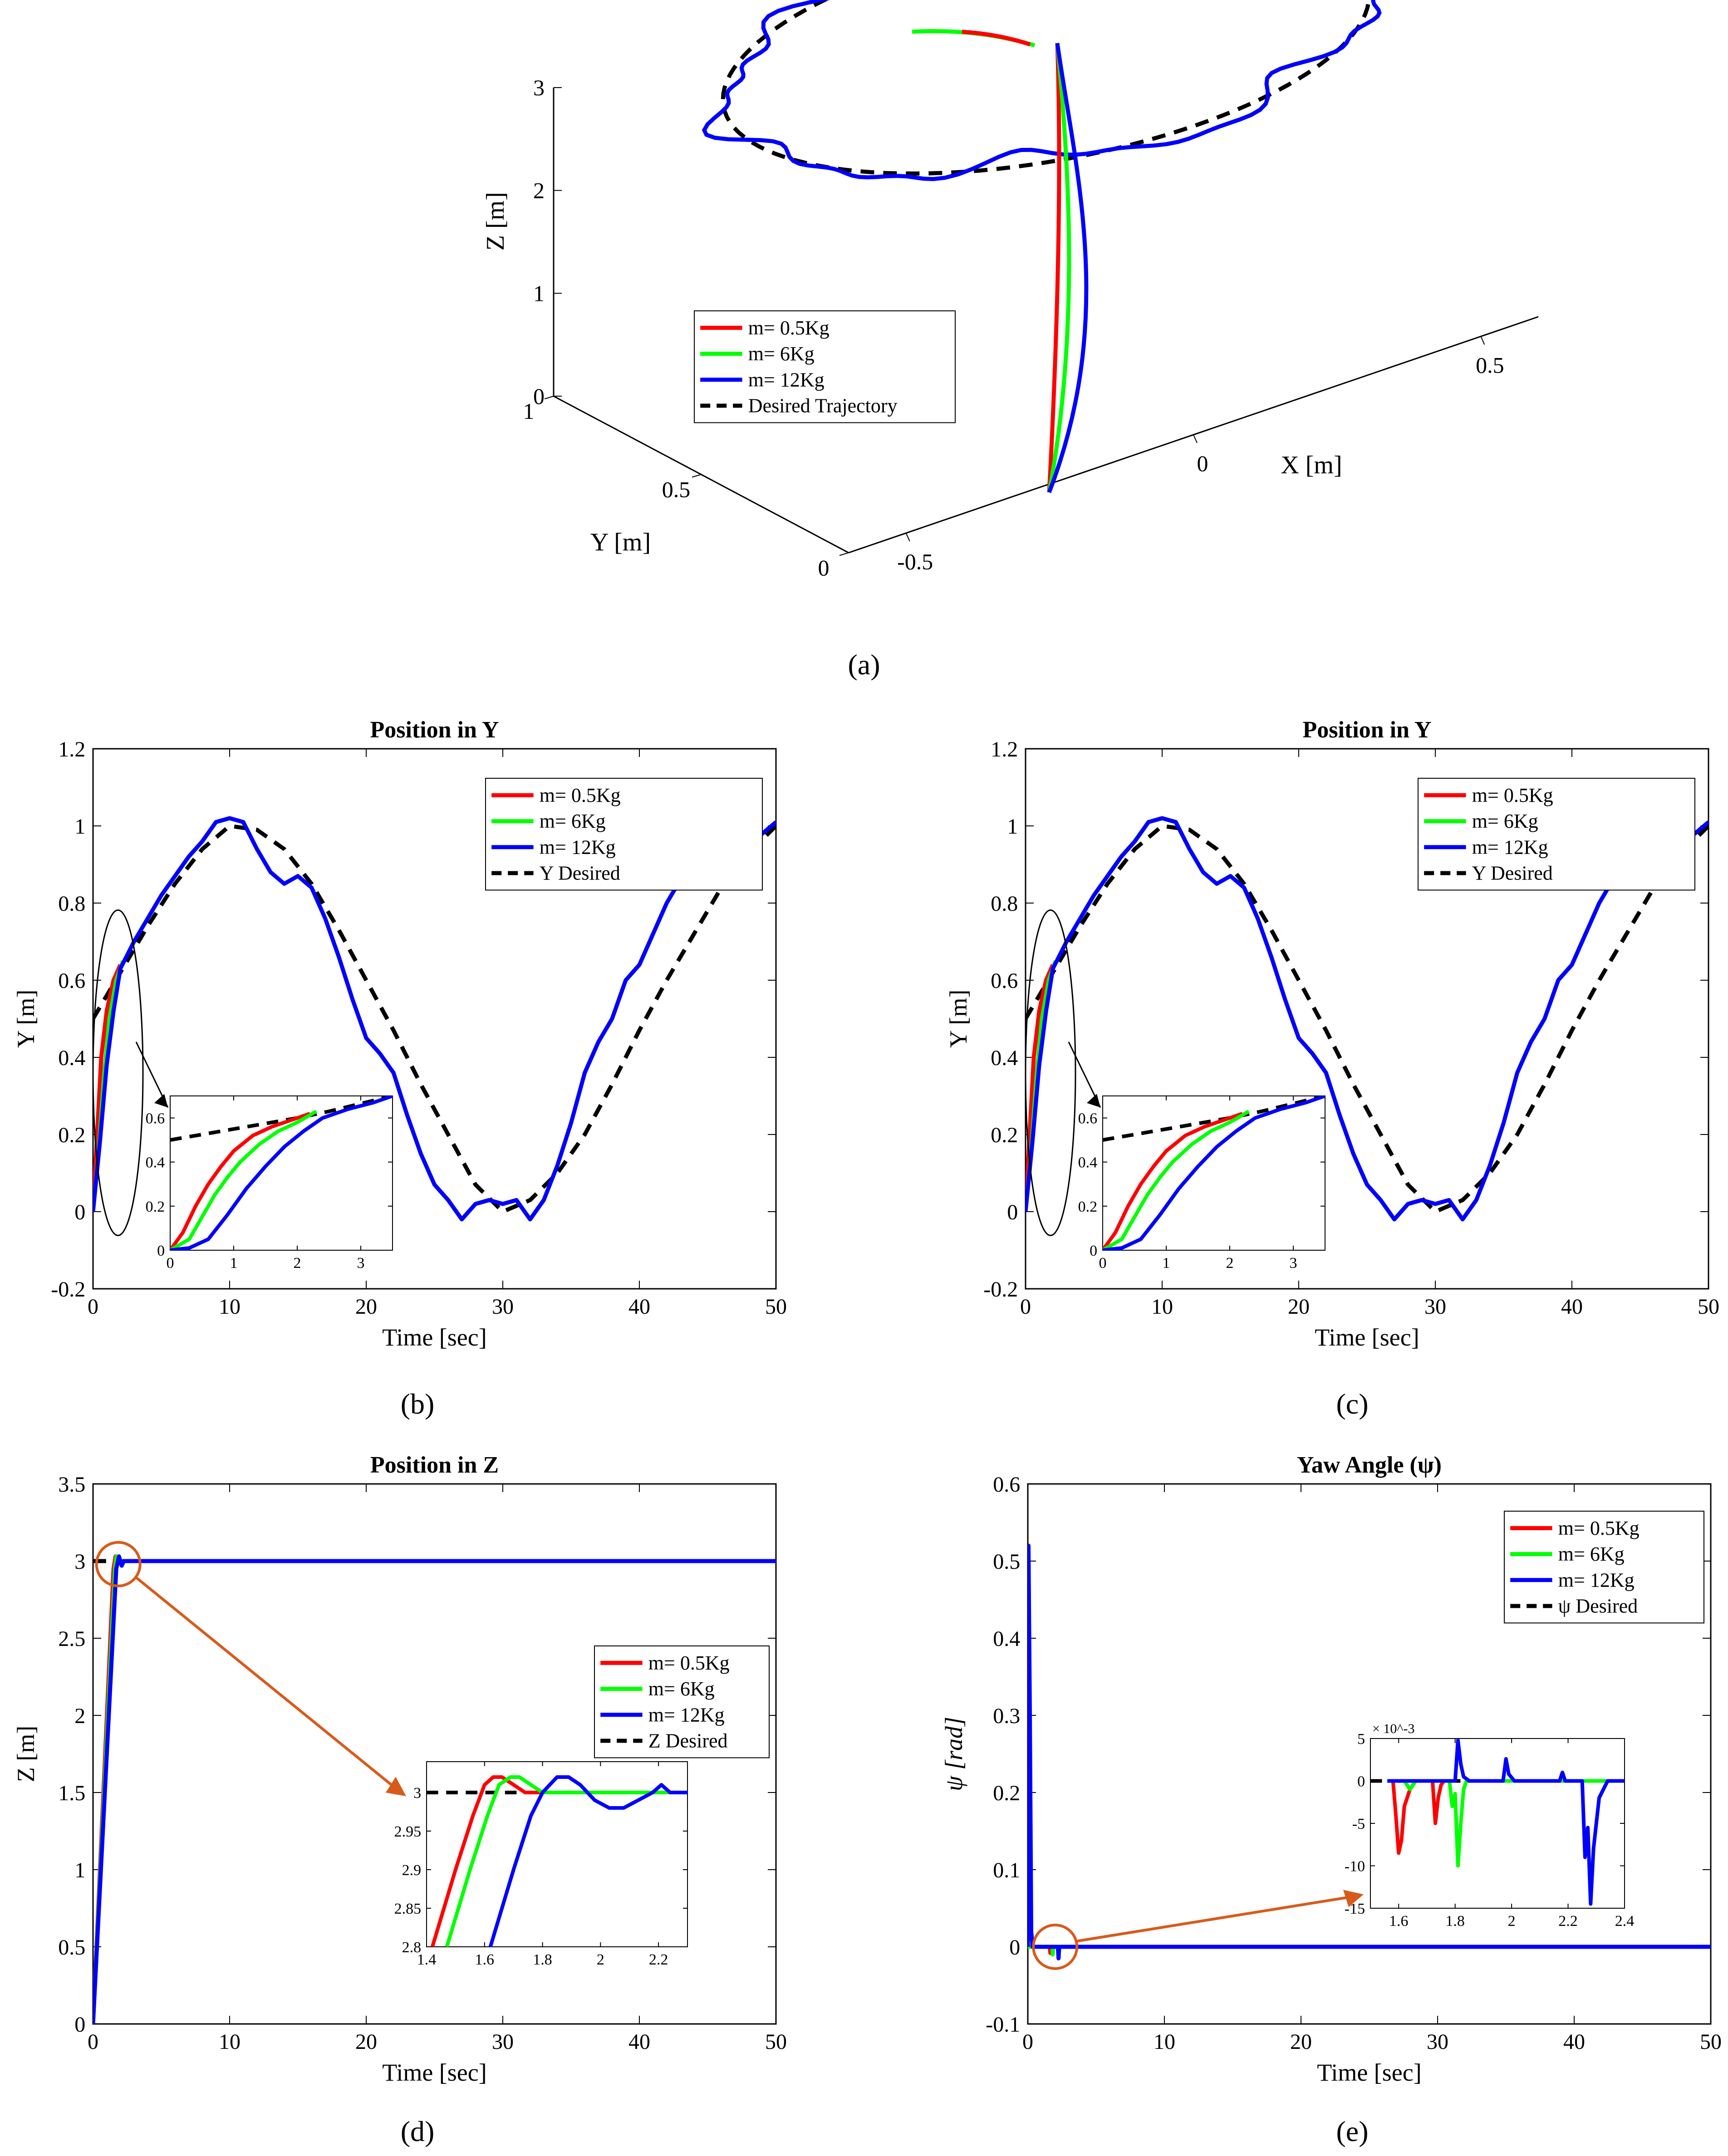 This screenshot has height=2156, width=1728. Describe the element at coordinates (1572, 1307) in the screenshot. I see `chart-c-x-tick-label: 40` at that location.